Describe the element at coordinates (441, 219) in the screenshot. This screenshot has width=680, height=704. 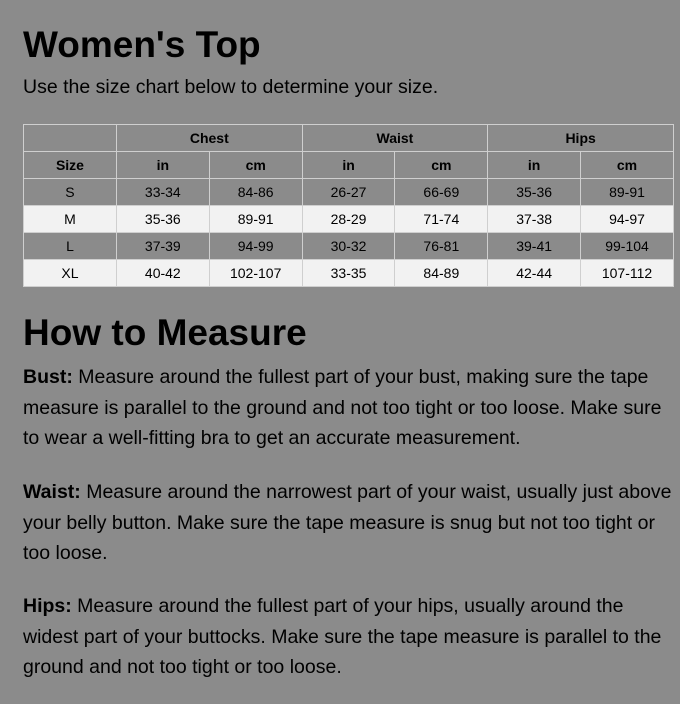
I see `measurement-cell: 71-74` at that location.